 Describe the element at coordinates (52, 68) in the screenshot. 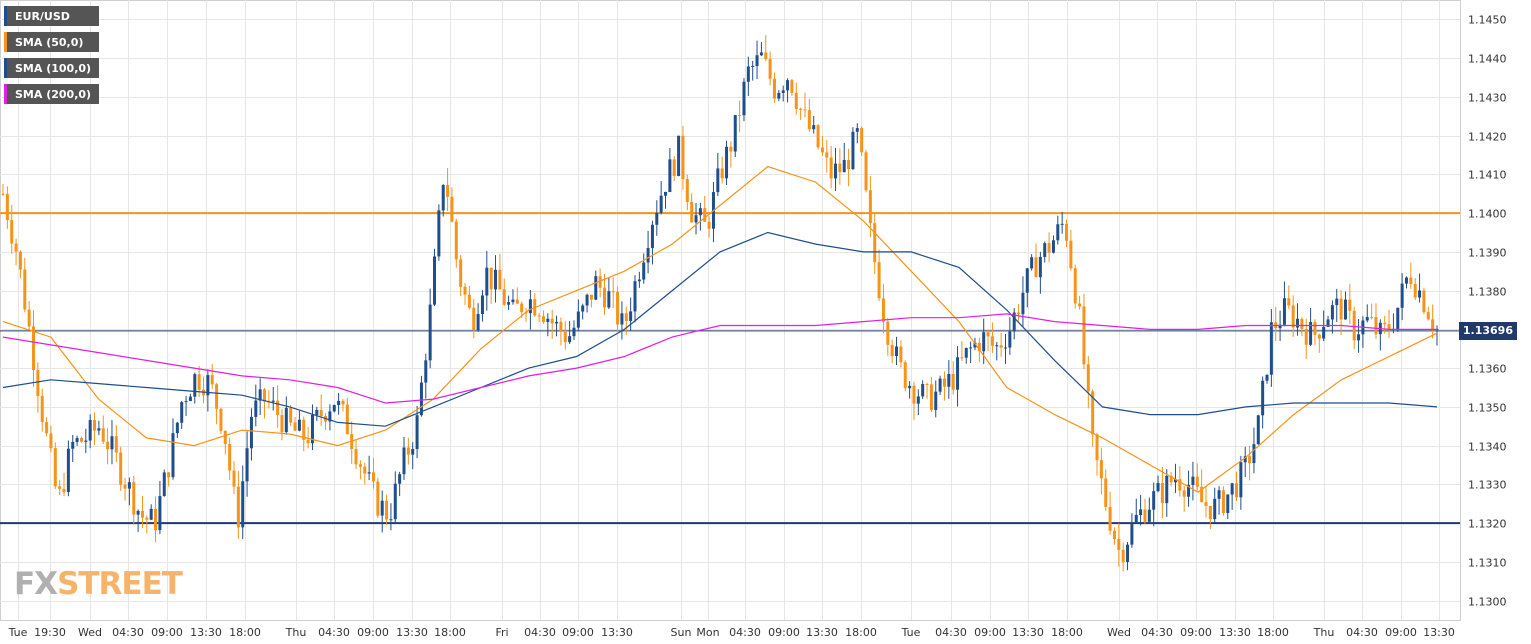

I see `legend-item-sma100: SMA (100,0)` at that location.